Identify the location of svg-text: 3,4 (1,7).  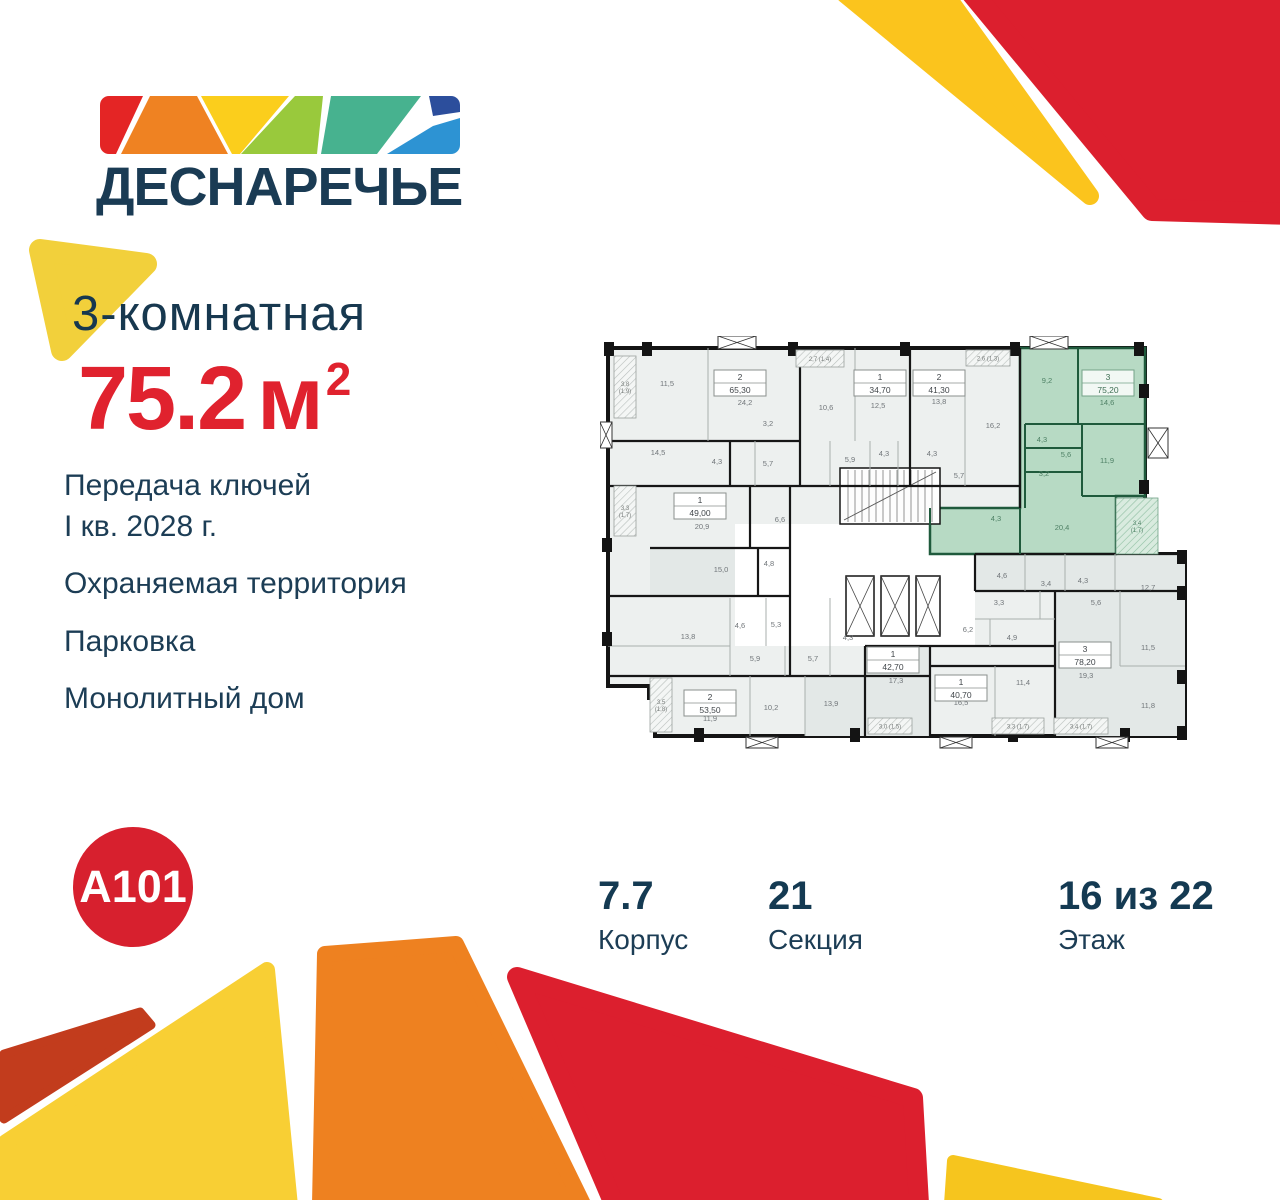
(1081, 728).